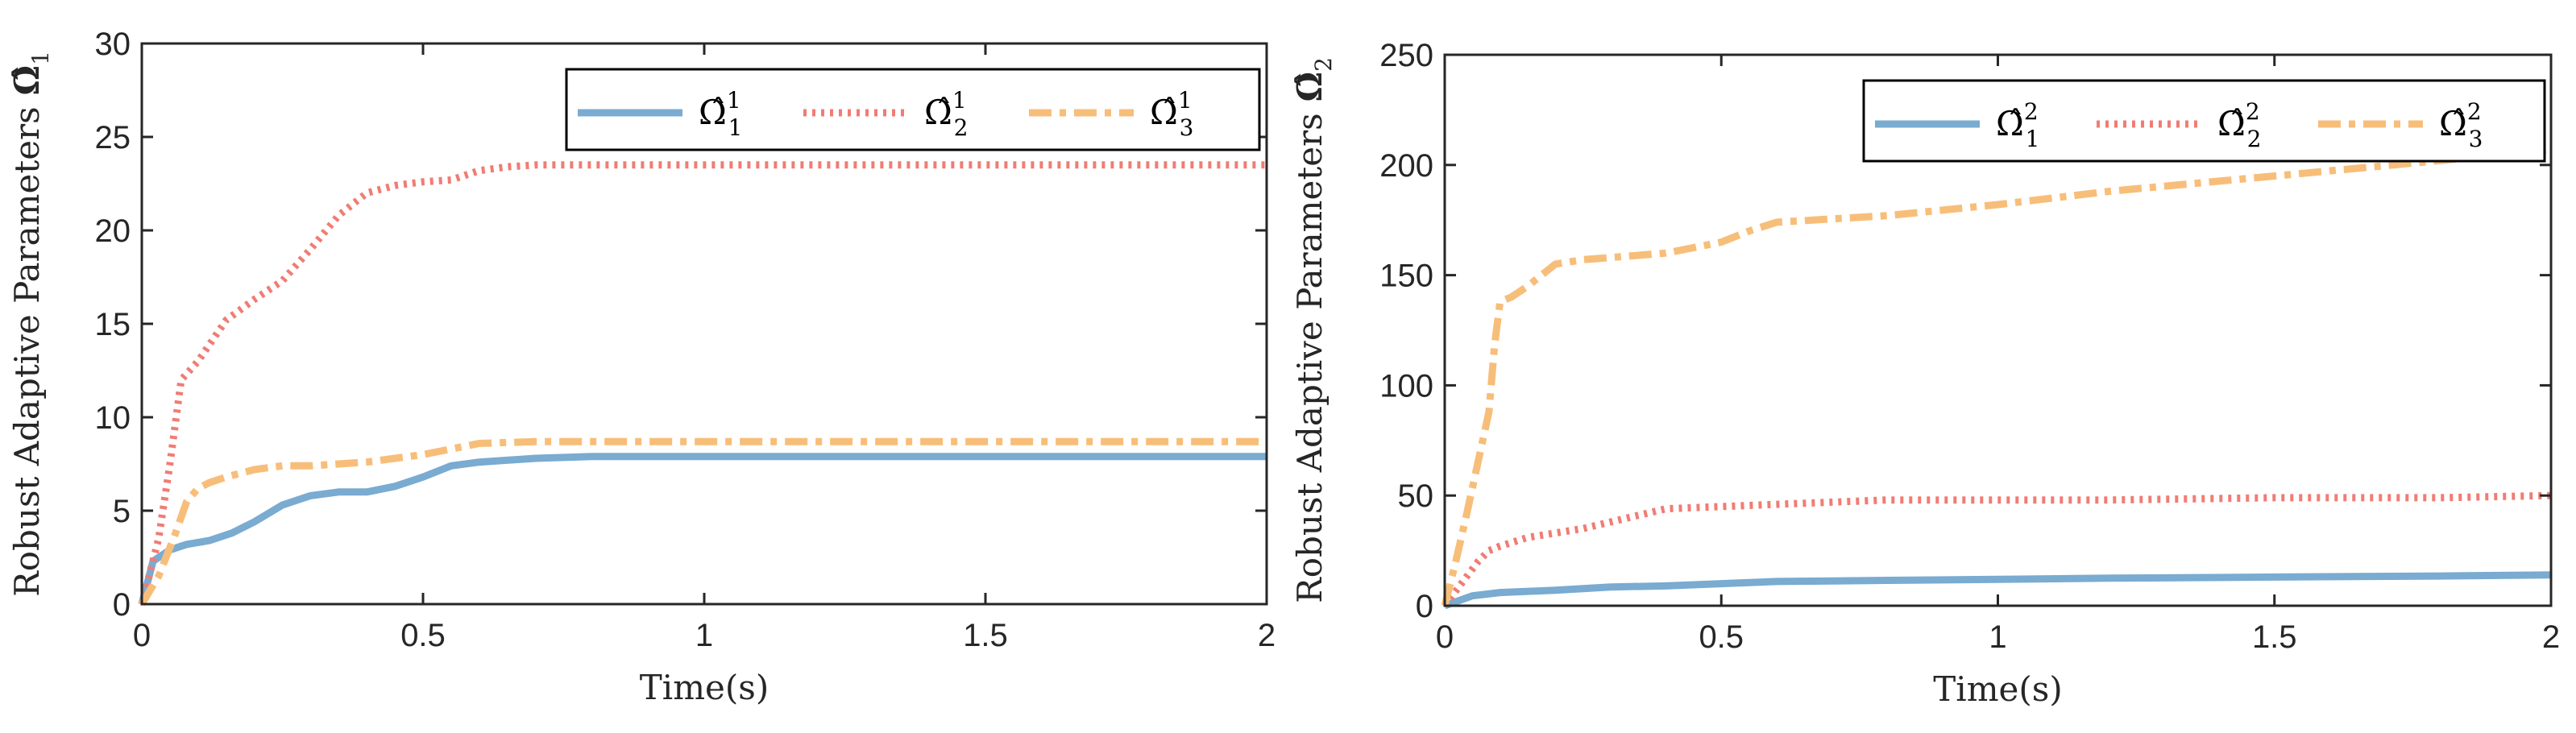 The height and width of the screenshot is (733, 2576). Describe the element at coordinates (1406, 386) in the screenshot. I see `y-tick-label: 100` at that location.